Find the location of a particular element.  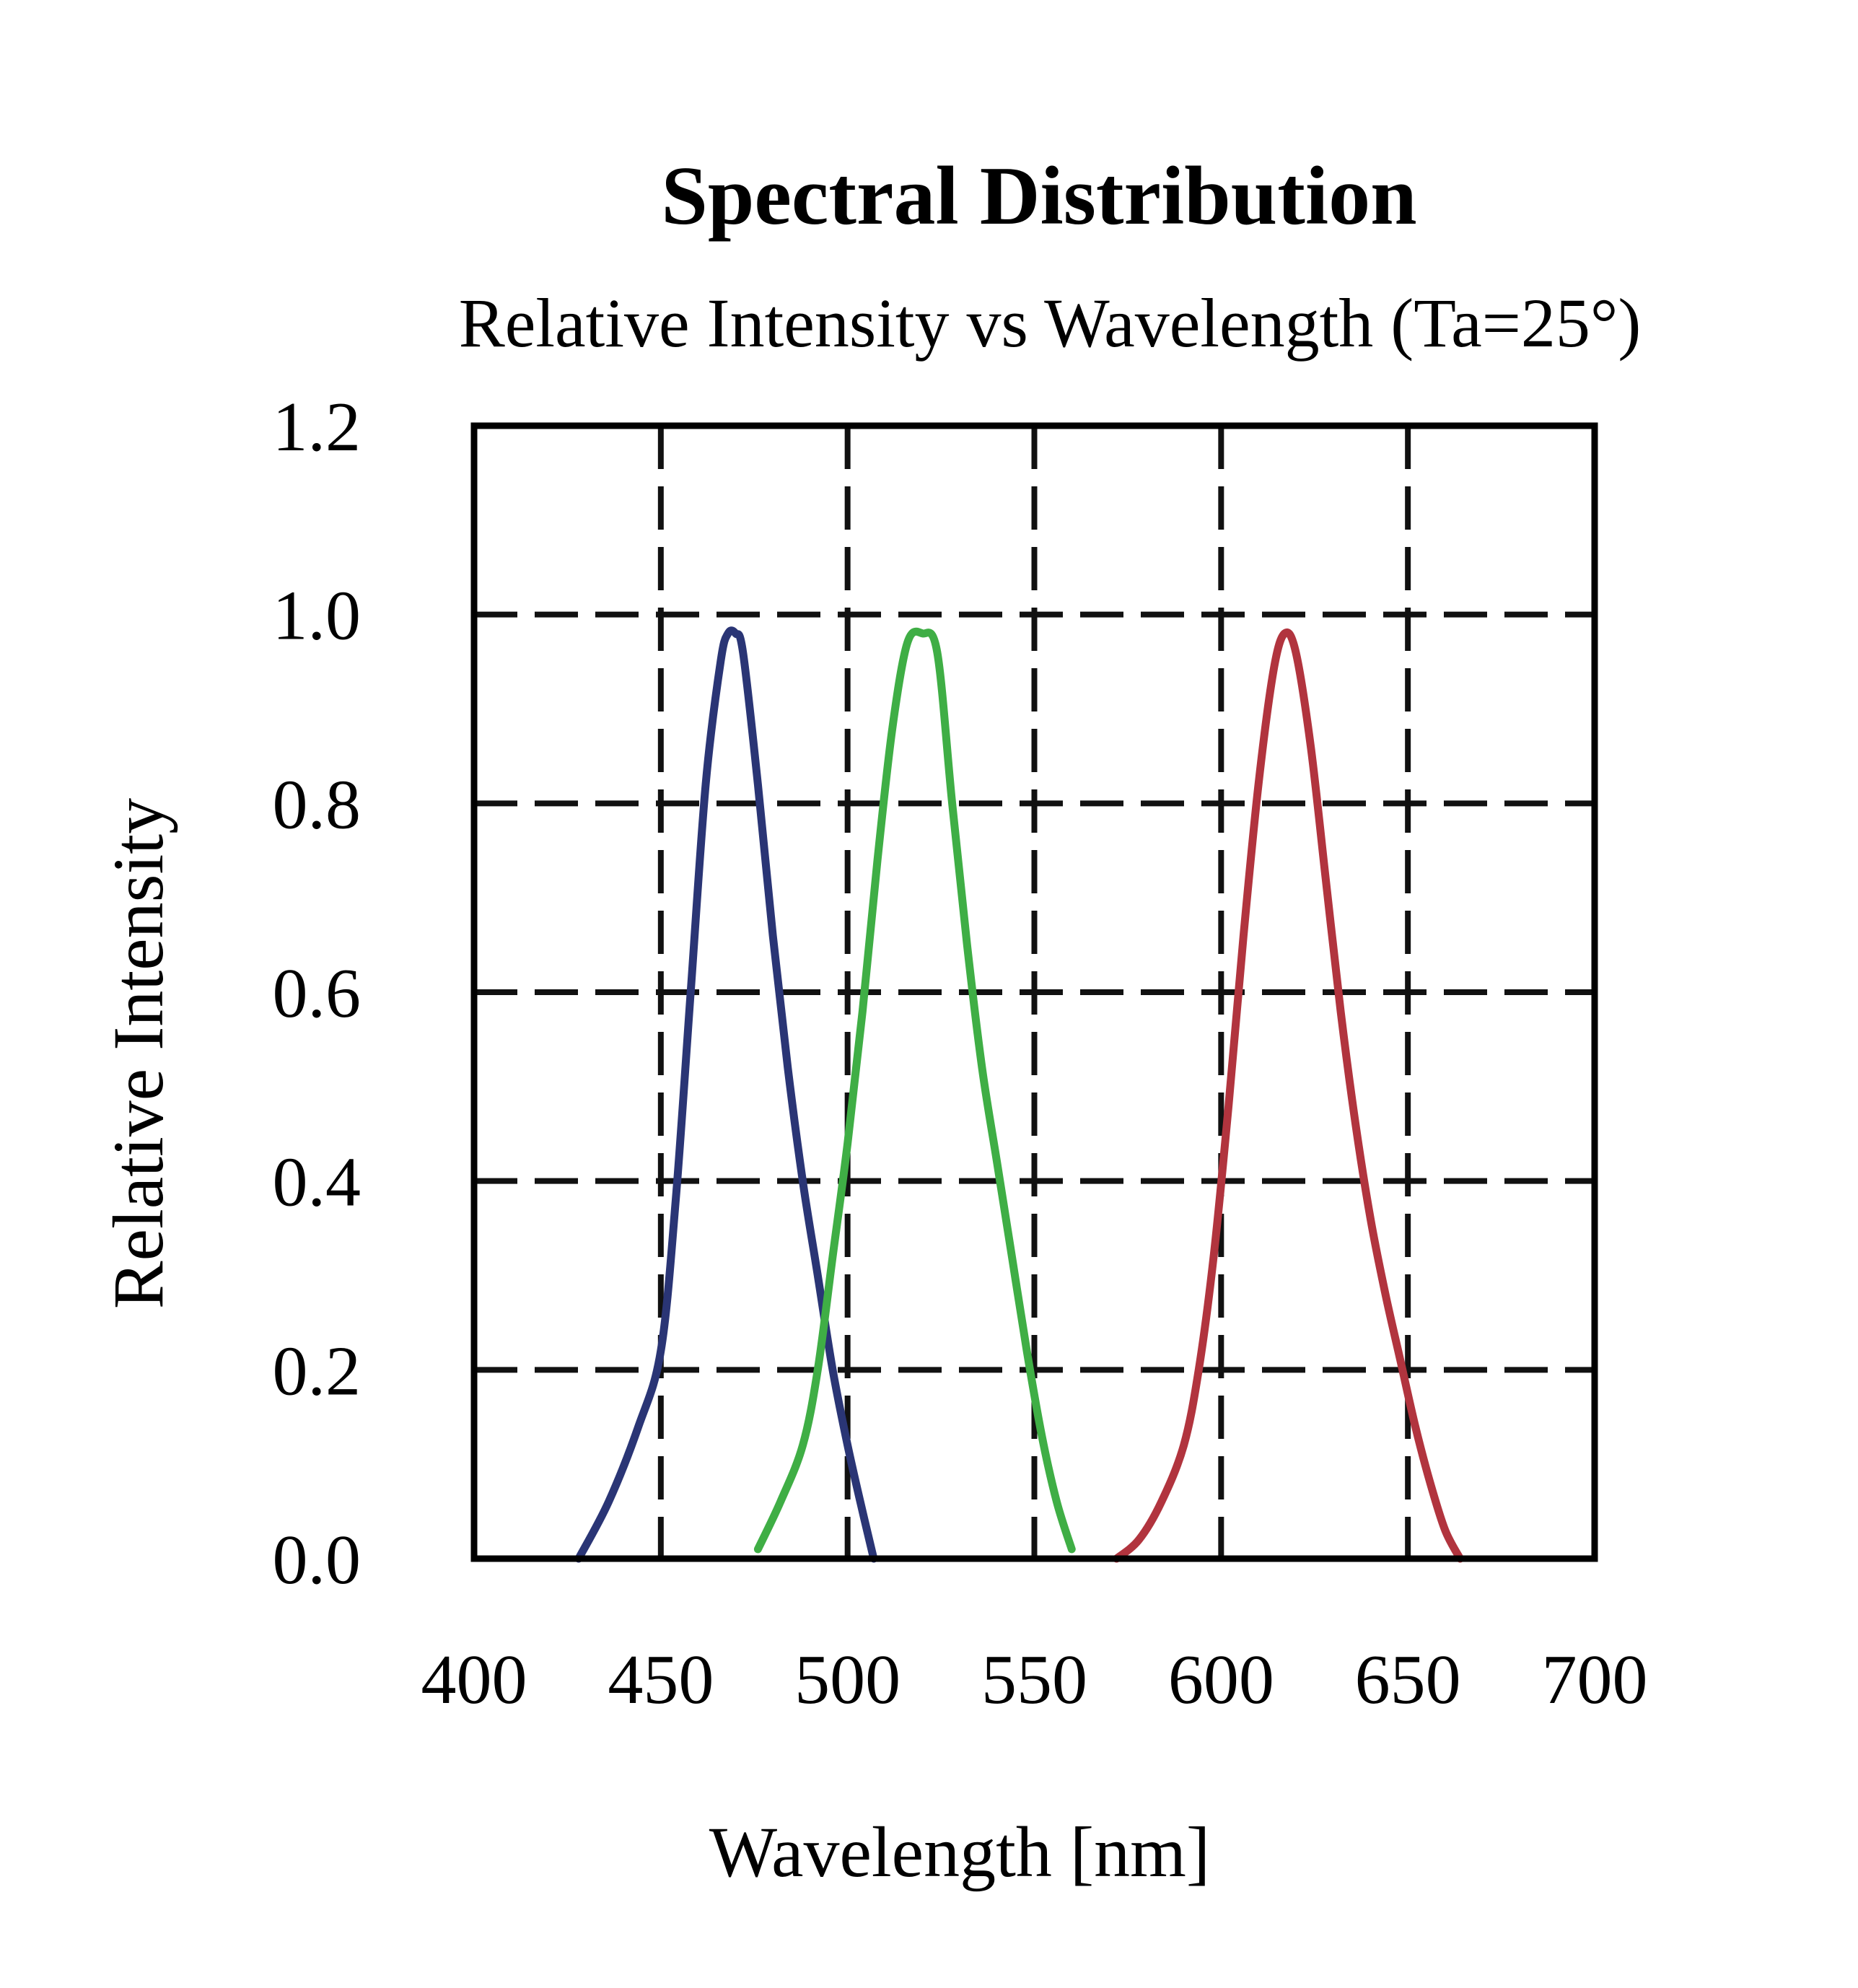

y-tick-label: 1.0 is located at coordinates (317, 616).